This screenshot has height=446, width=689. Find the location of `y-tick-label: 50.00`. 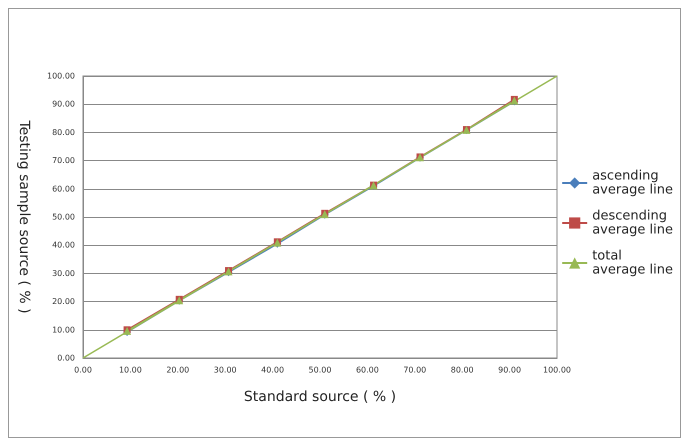

y-tick-label: 50.00 is located at coordinates (63, 217).